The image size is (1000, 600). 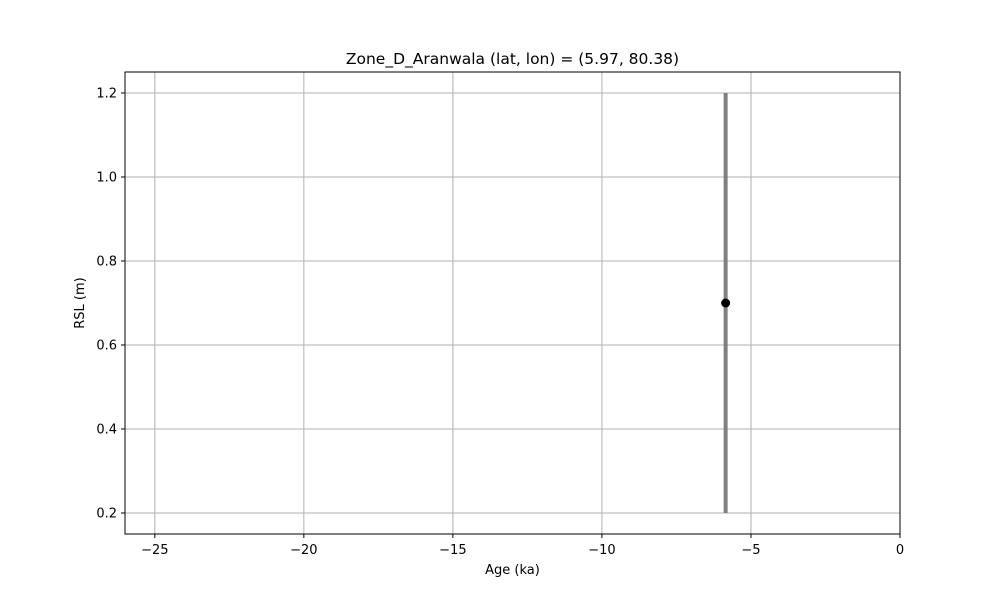 What do you see at coordinates (900, 550) in the screenshot?
I see `x-tick-label: 0` at bounding box center [900, 550].